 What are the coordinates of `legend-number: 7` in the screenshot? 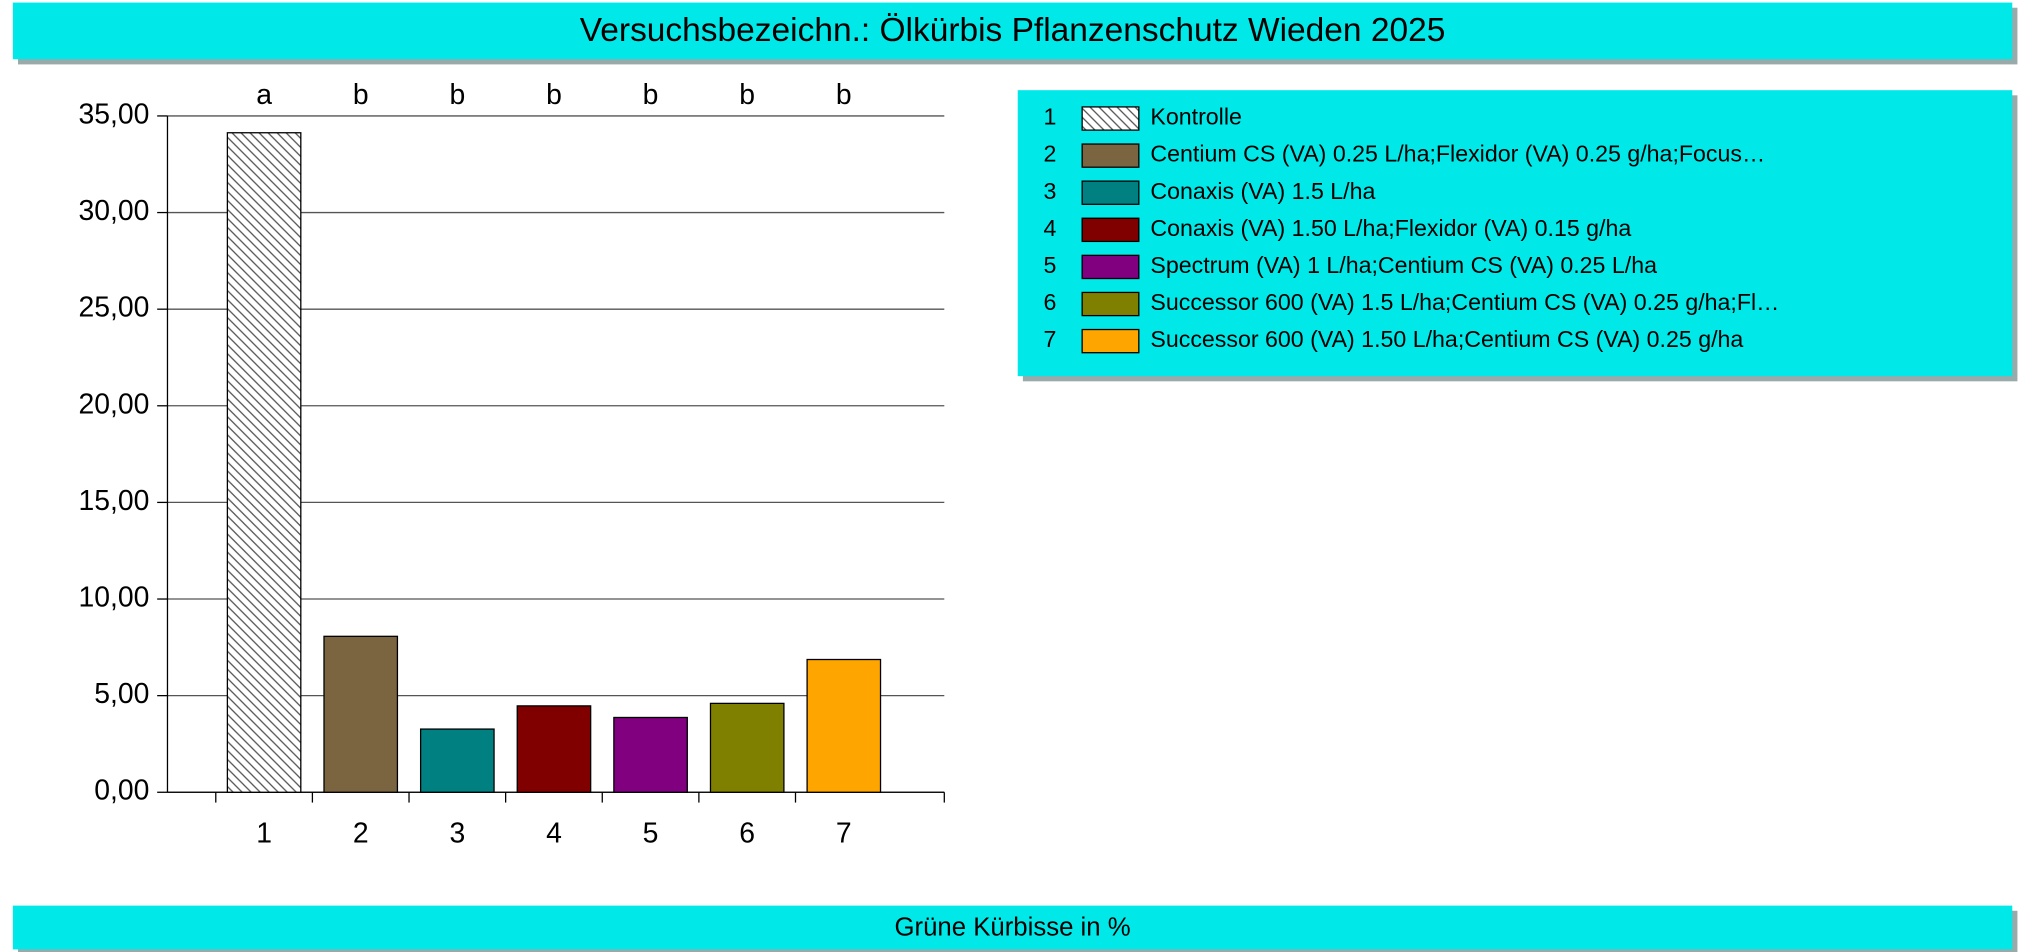 It's located at (1049, 339).